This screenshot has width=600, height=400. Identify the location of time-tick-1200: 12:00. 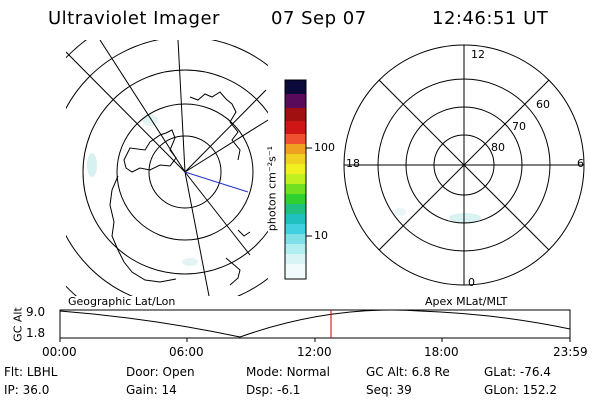
(314, 352).